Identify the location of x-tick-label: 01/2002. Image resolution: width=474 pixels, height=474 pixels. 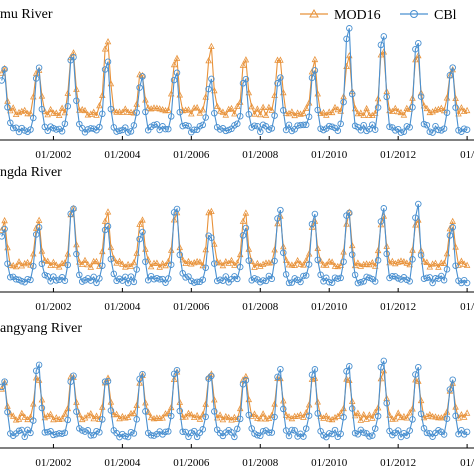
(53, 307).